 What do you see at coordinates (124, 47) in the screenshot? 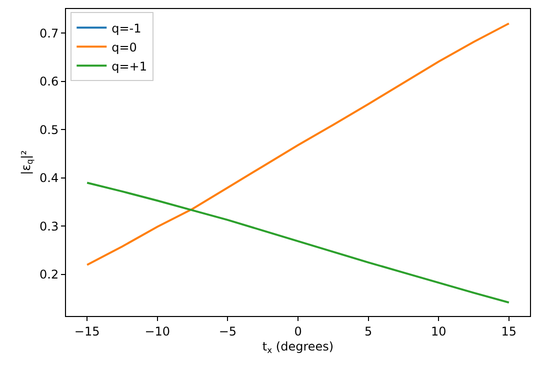
I see `legend-label: q=0` at bounding box center [124, 47].